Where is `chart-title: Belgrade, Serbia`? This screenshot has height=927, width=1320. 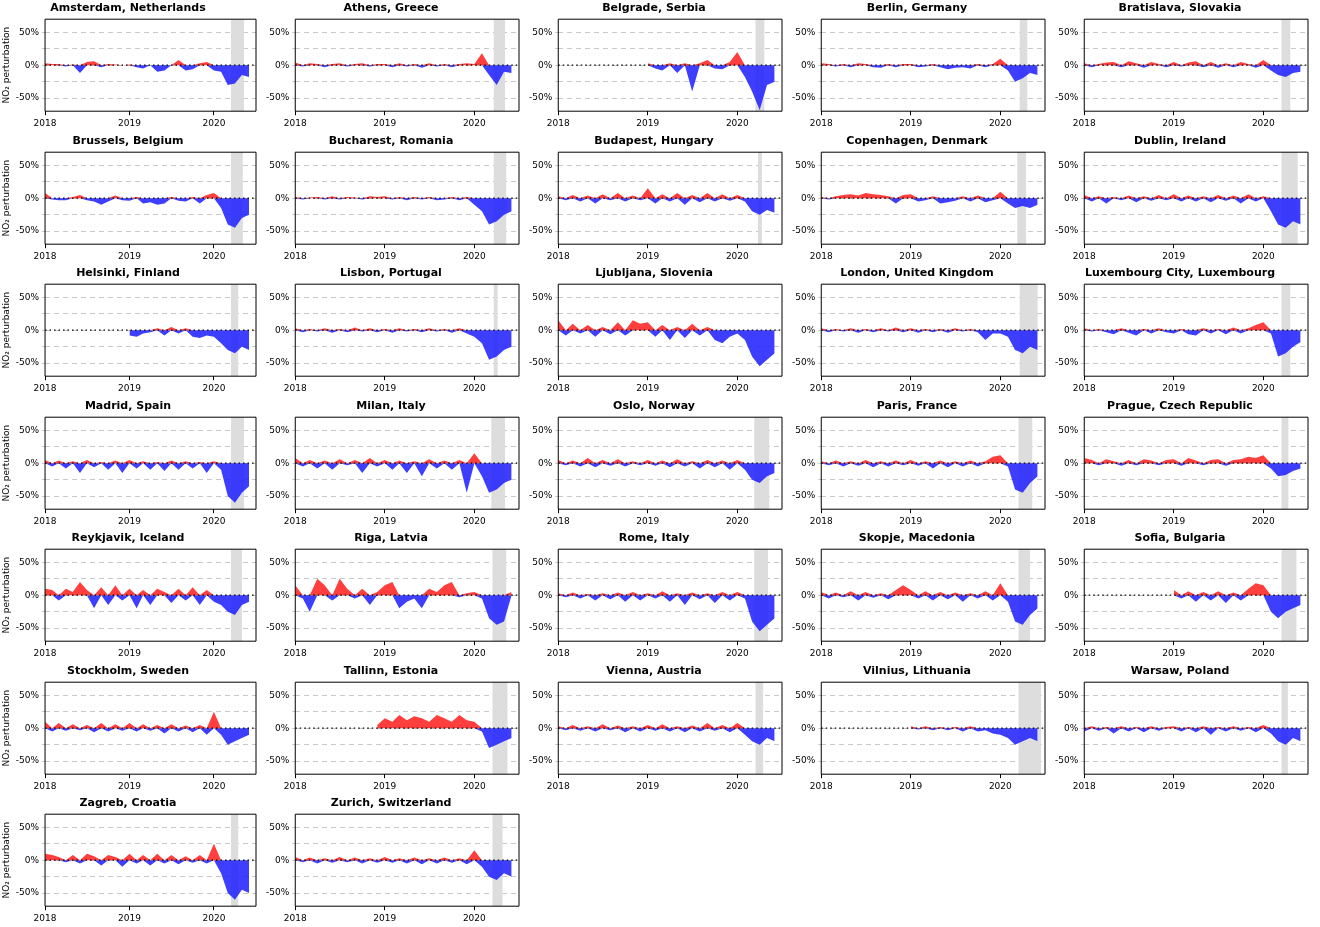 chart-title: Belgrade, Serbia is located at coordinates (654, 8).